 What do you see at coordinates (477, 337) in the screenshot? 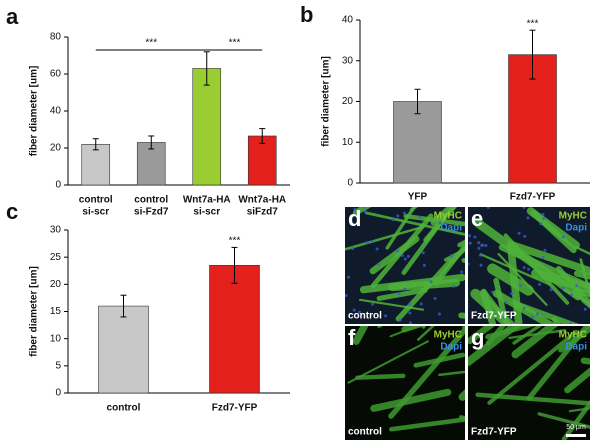
I see `panel-letter: g` at bounding box center [477, 337].